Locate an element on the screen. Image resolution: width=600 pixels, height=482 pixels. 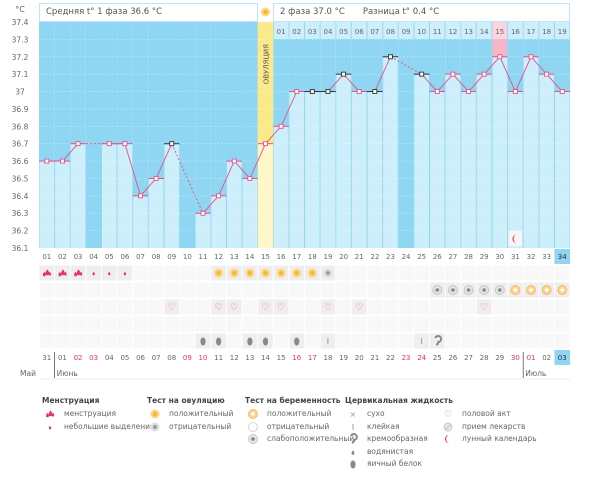
cycle-day-label: 25 is located at coordinates (421, 257).